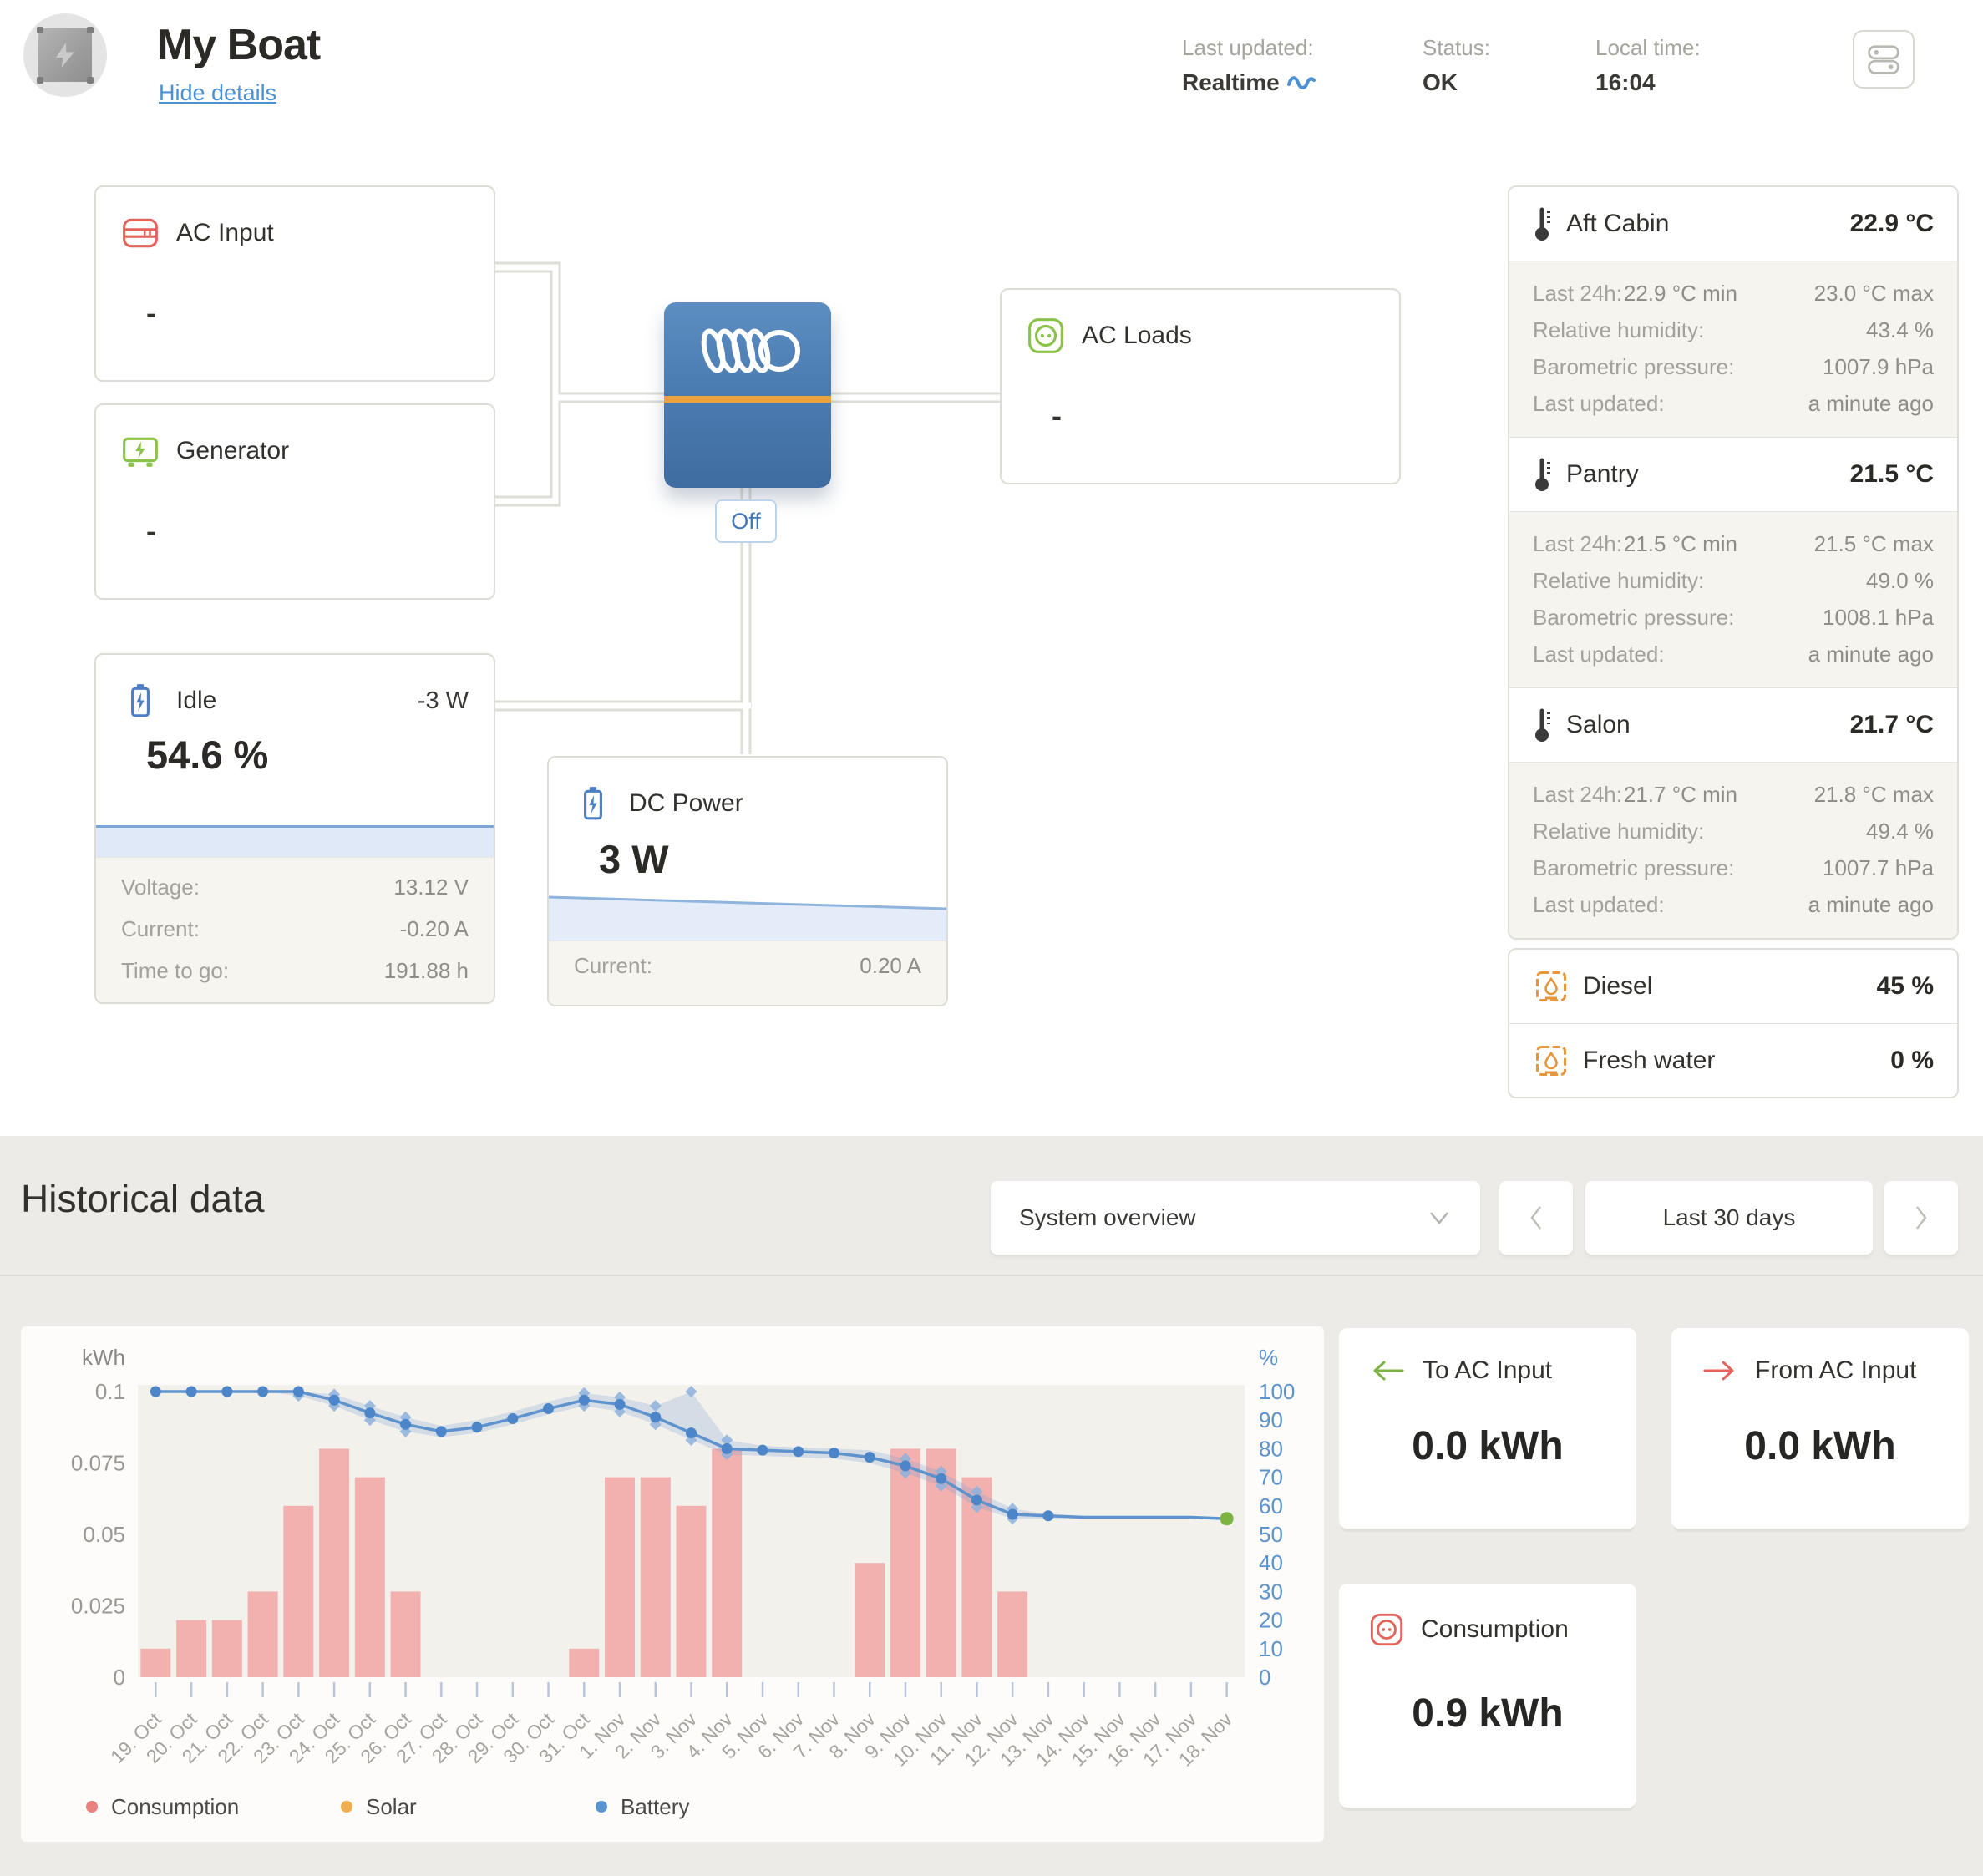  Describe the element at coordinates (1487, 1696) in the screenshot. I see `consumption-card: Consumption 0.9 kWh` at that location.